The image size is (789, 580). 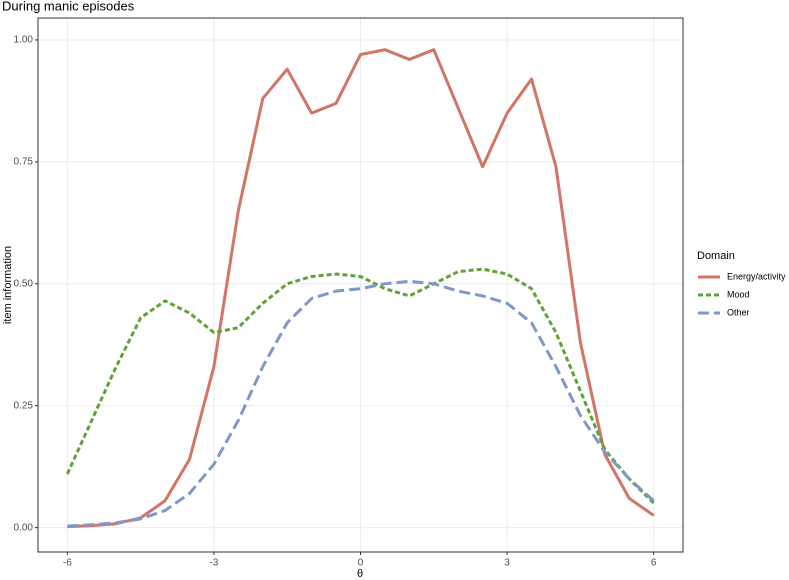 What do you see at coordinates (24, 405) in the screenshot?
I see `y-tick-label: 0.25` at bounding box center [24, 405].